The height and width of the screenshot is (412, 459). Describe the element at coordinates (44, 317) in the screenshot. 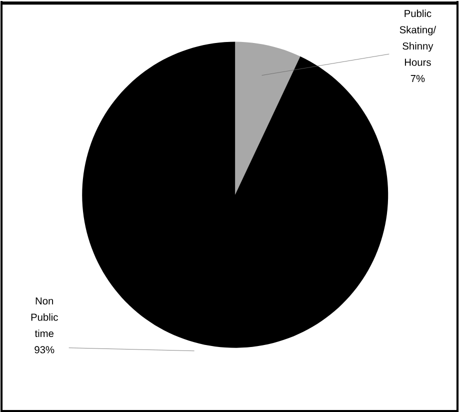

I see `slice-label: Non Public time` at that location.